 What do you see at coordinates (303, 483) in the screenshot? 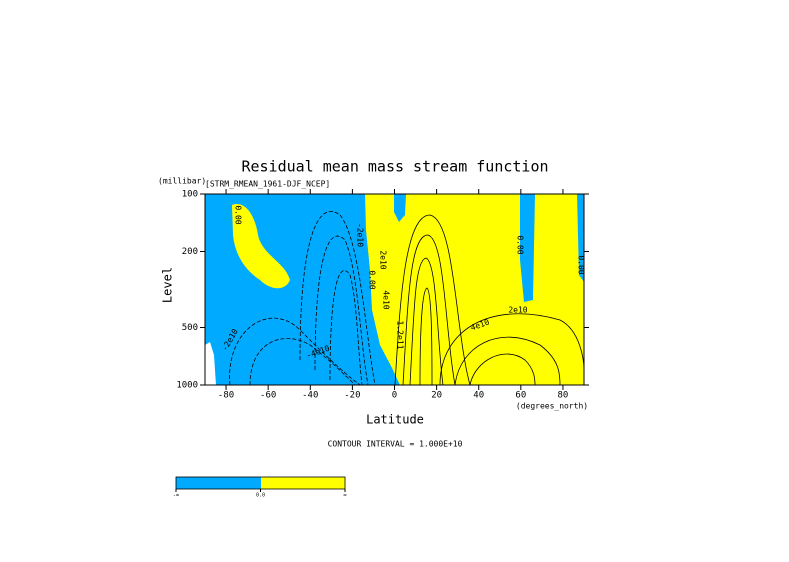
I see `colorbar-positive` at bounding box center [303, 483].